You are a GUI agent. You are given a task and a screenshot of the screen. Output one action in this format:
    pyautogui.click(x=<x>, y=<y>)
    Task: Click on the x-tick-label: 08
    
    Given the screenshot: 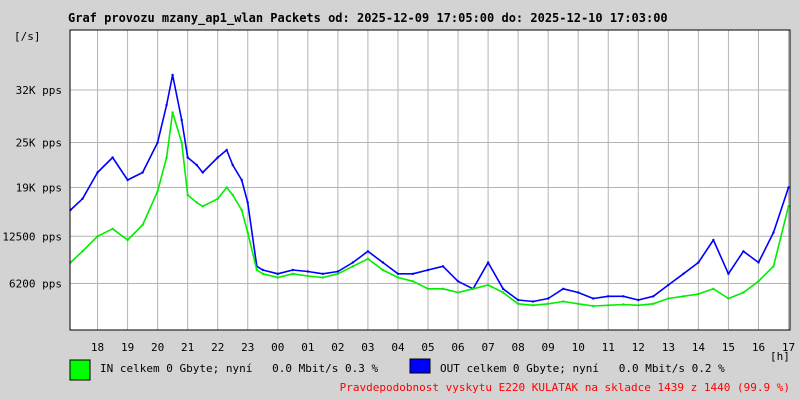 What is the action you would take?
    pyautogui.click(x=517, y=347)
    